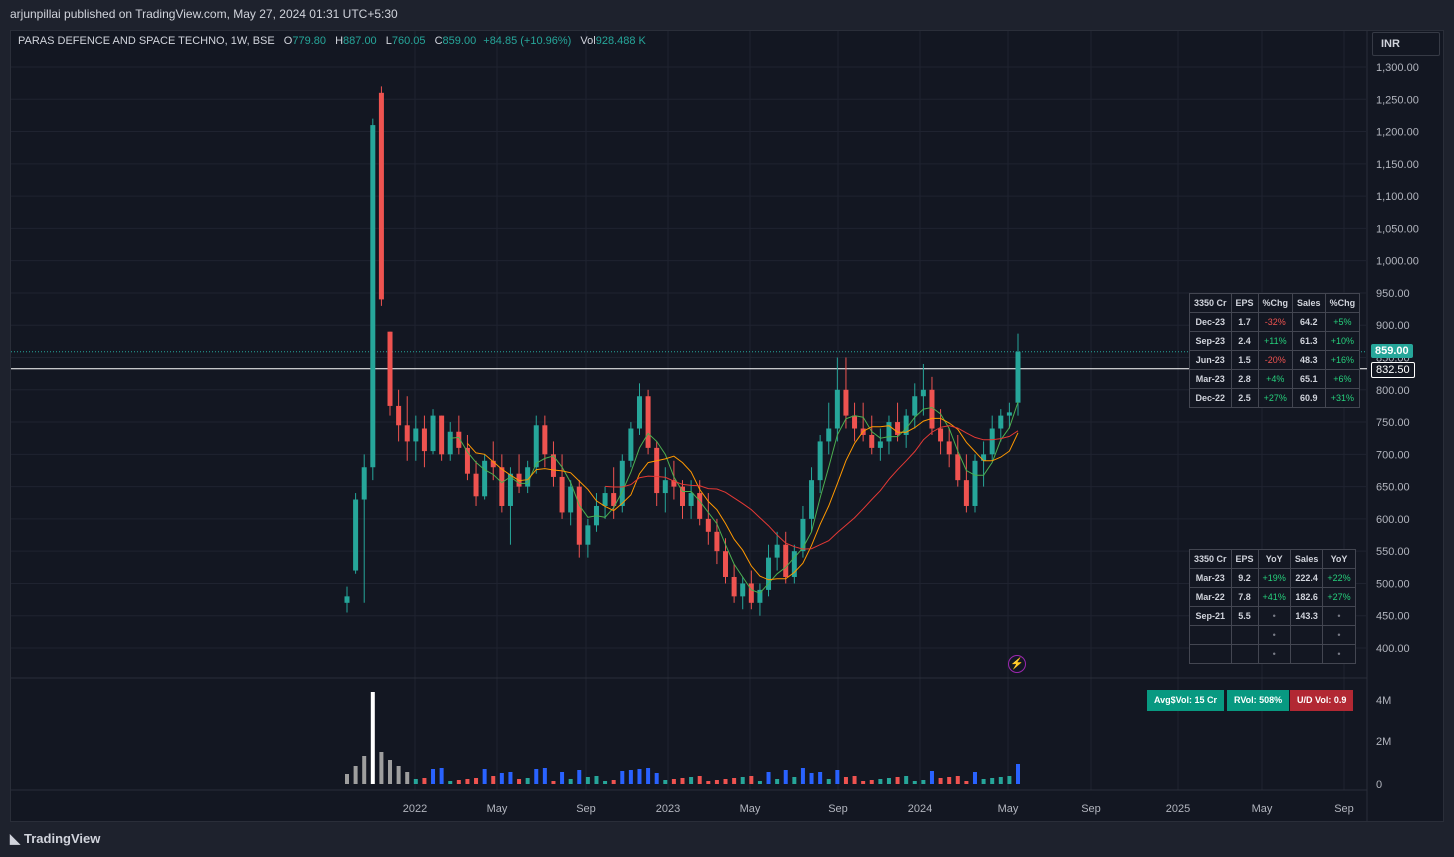 The image size is (1454, 857). Describe the element at coordinates (1244, 341) in the screenshot. I see `eps-cell: 2.4` at that location.